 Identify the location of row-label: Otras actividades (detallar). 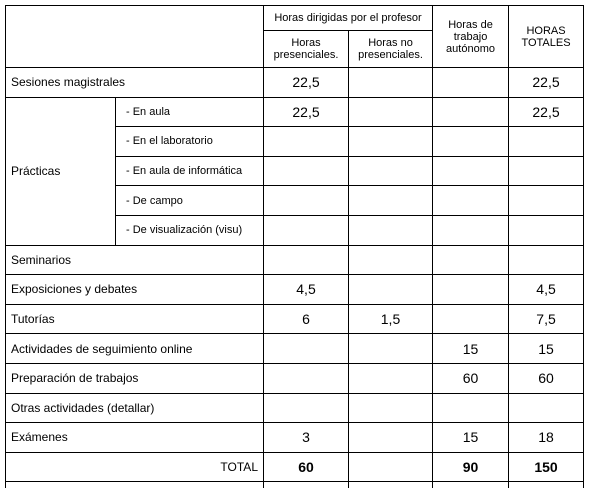
(134, 408).